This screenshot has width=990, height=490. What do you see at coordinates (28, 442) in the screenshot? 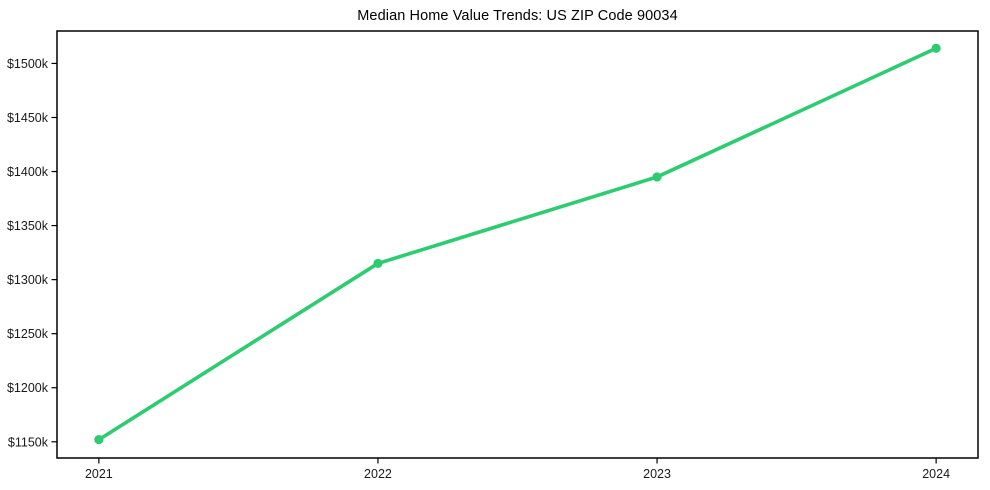
I see `y-tick-label: $1150k` at bounding box center [28, 442].